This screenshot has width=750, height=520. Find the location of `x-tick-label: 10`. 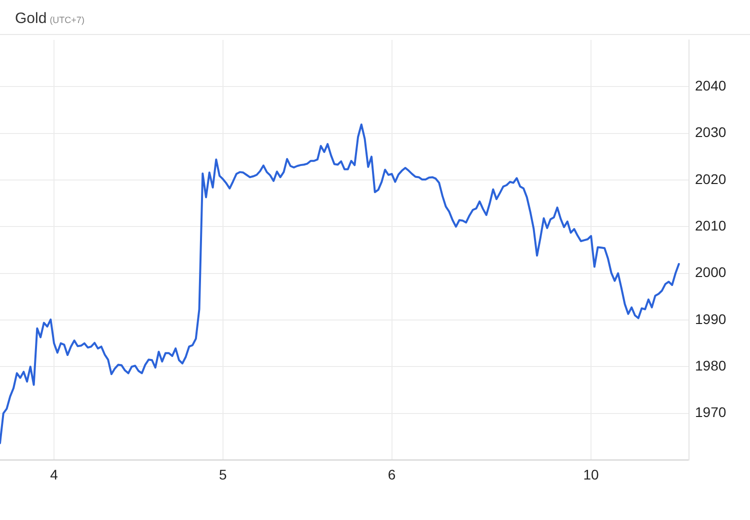

x-tick-label: 10 is located at coordinates (591, 474).